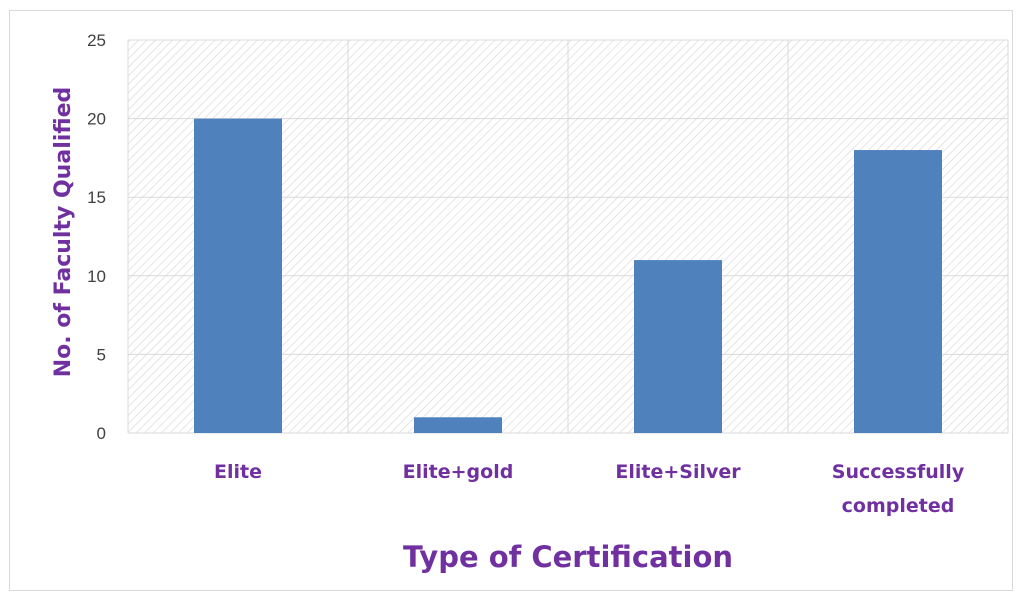 Image resolution: width=1023 pixels, height=600 pixels. Describe the element at coordinates (678, 472) in the screenshot. I see `x-category-label: Elite+Silver` at that location.